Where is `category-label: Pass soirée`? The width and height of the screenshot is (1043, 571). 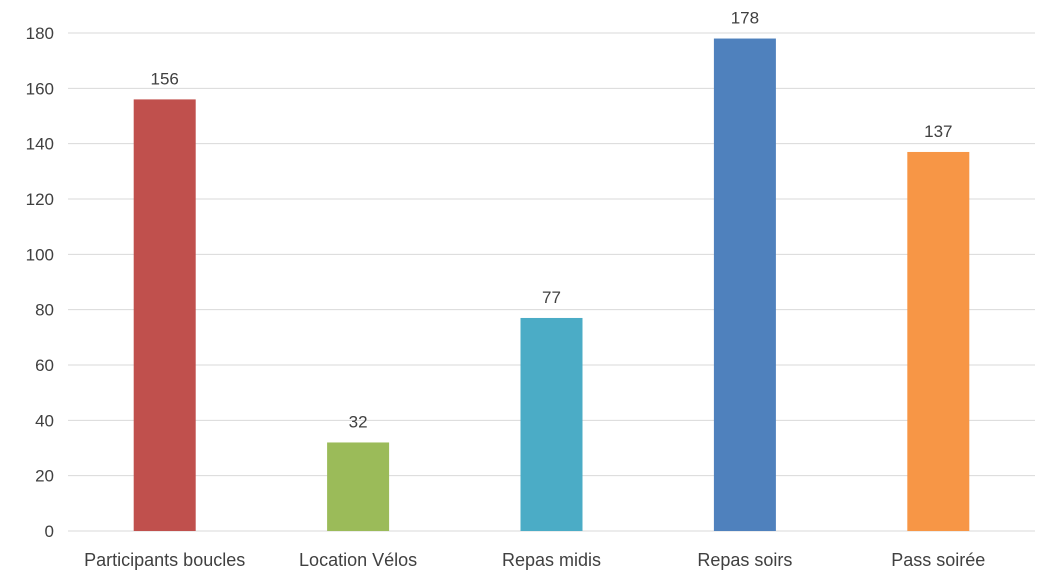
category-label: Pass soirée is located at coordinates (938, 560).